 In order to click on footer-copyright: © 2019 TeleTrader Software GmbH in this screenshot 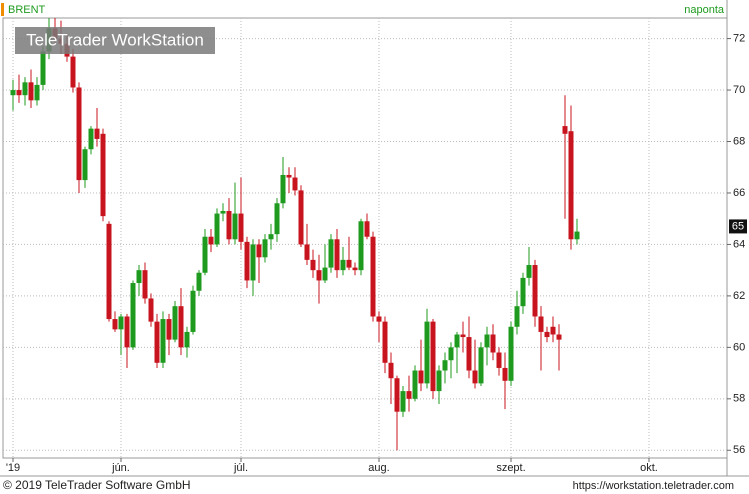, I will do `click(97, 485)`.